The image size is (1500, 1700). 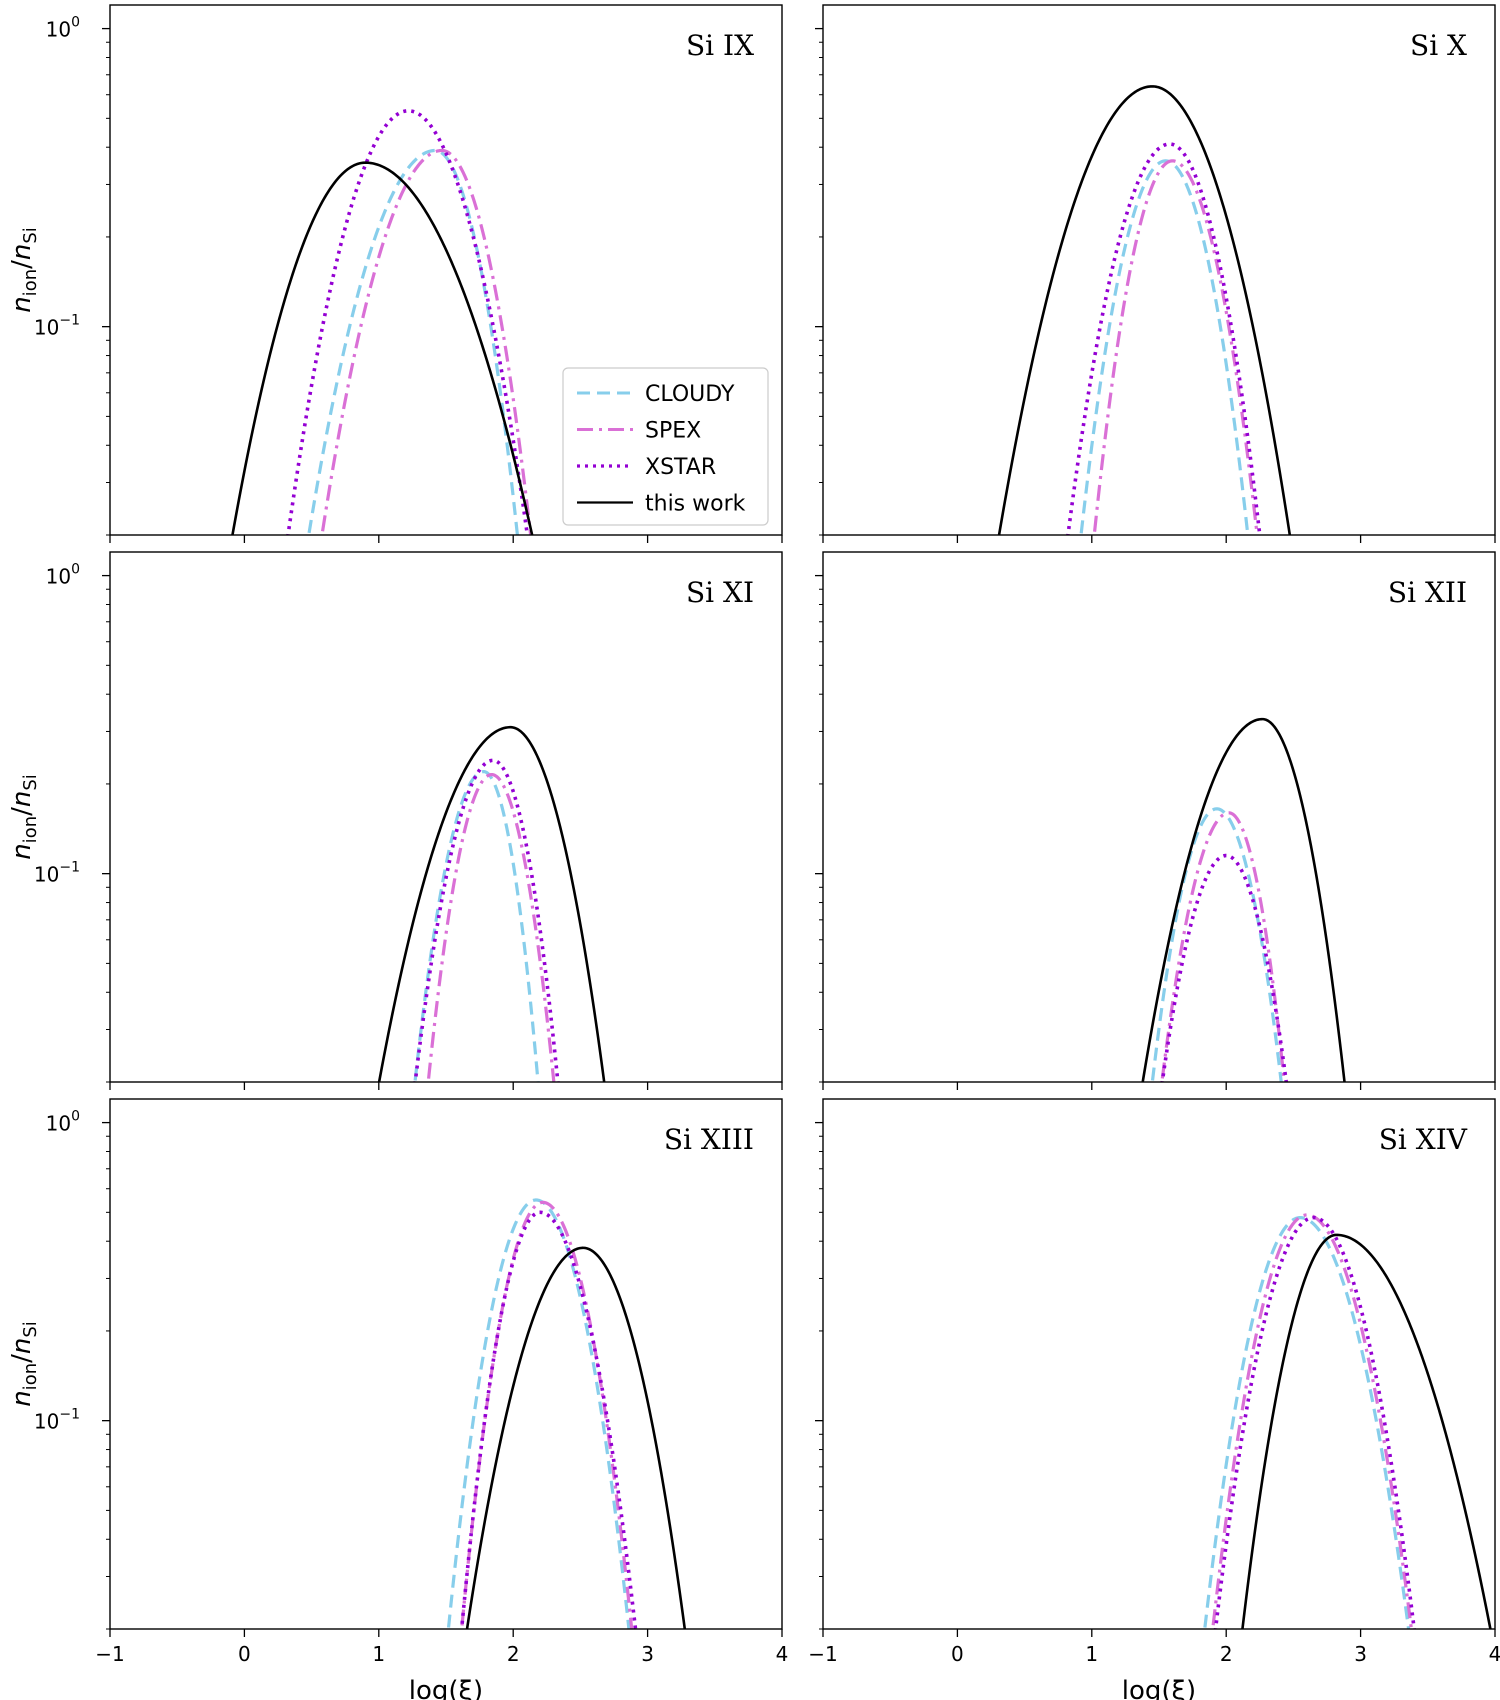 What do you see at coordinates (673, 431) in the screenshot?
I see `legend-label: SPEX` at bounding box center [673, 431].